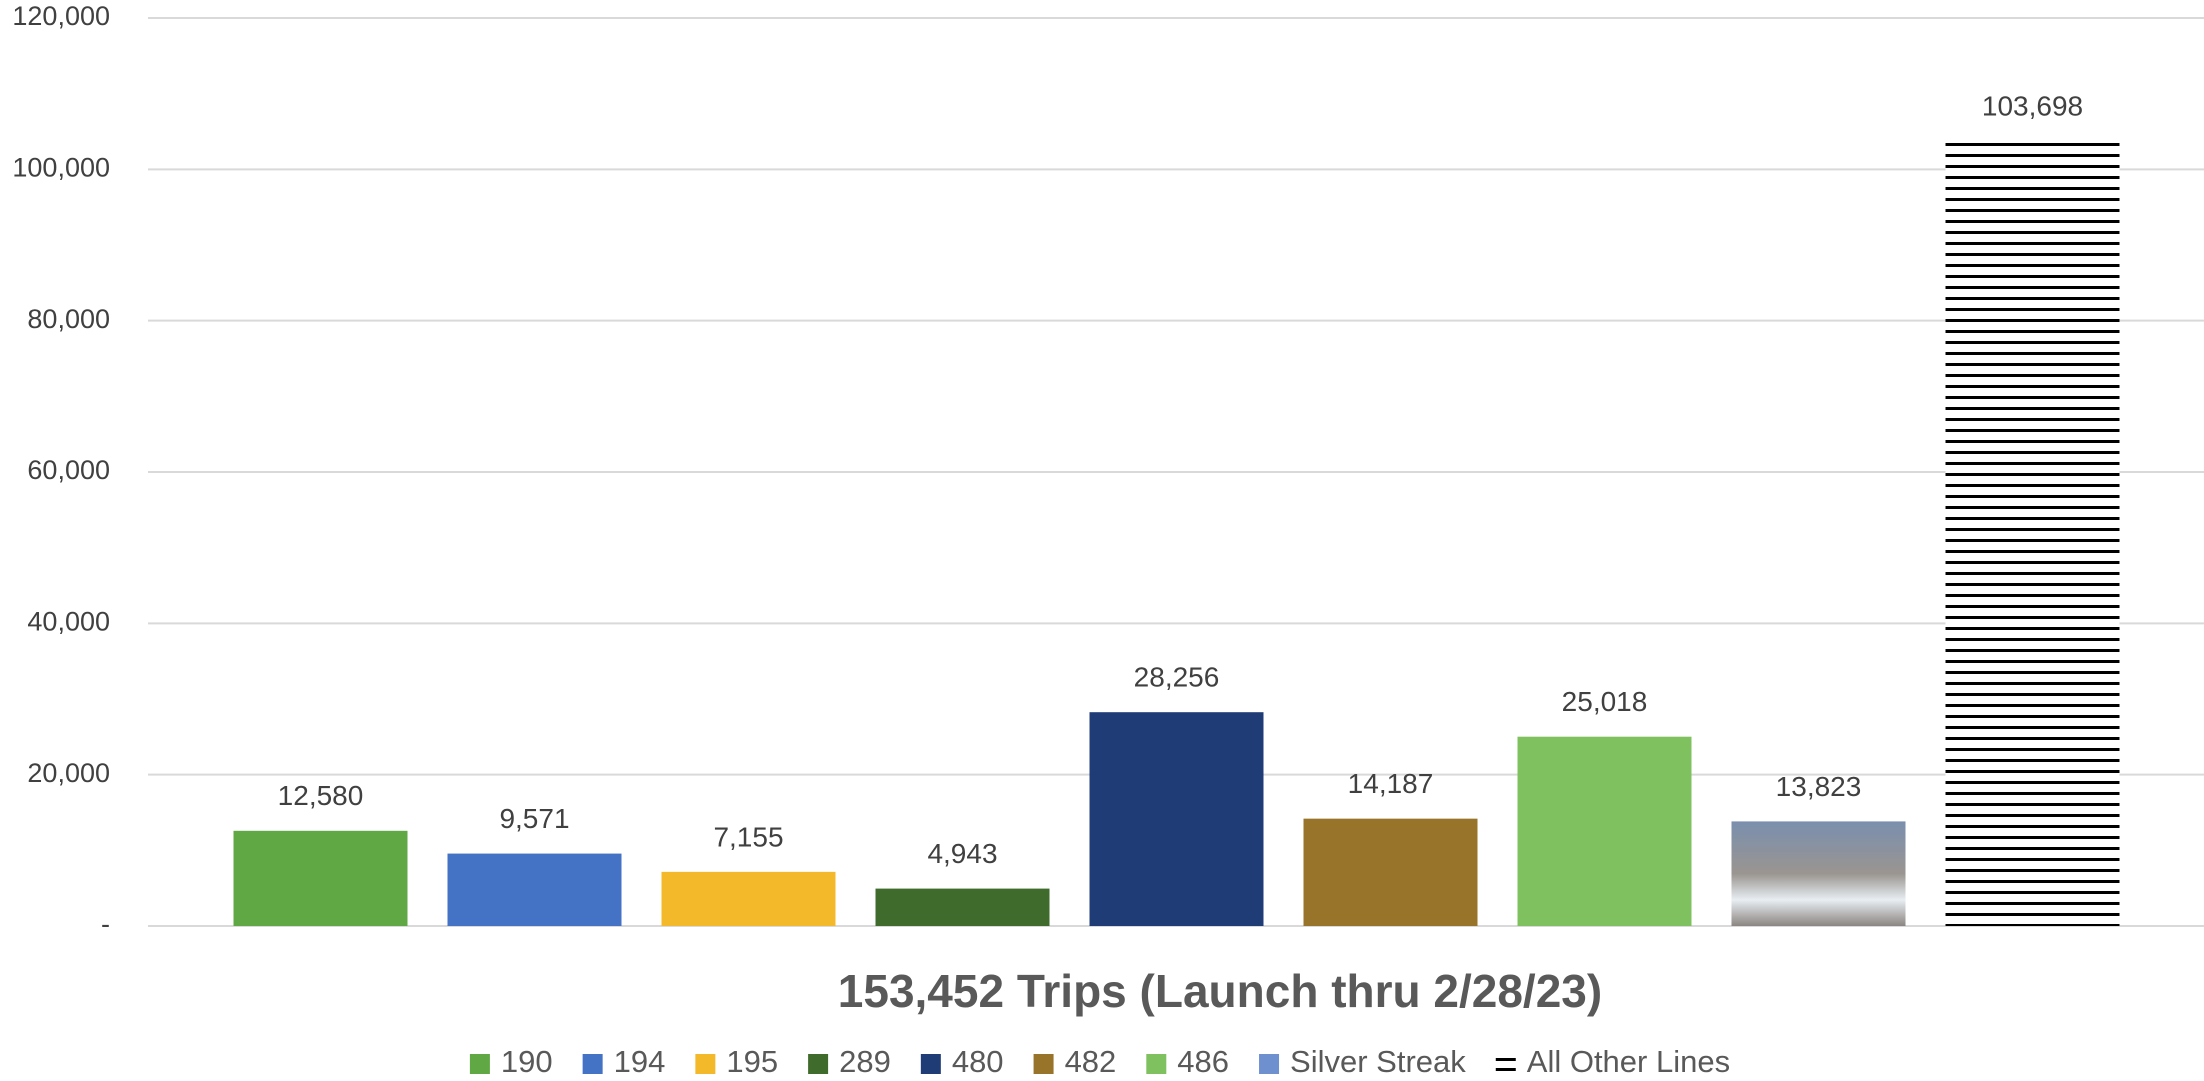 Image resolution: width=2204 pixels, height=1081 pixels. What do you see at coordinates (1378, 1061) in the screenshot?
I see `legend-label: Silver Streak` at bounding box center [1378, 1061].